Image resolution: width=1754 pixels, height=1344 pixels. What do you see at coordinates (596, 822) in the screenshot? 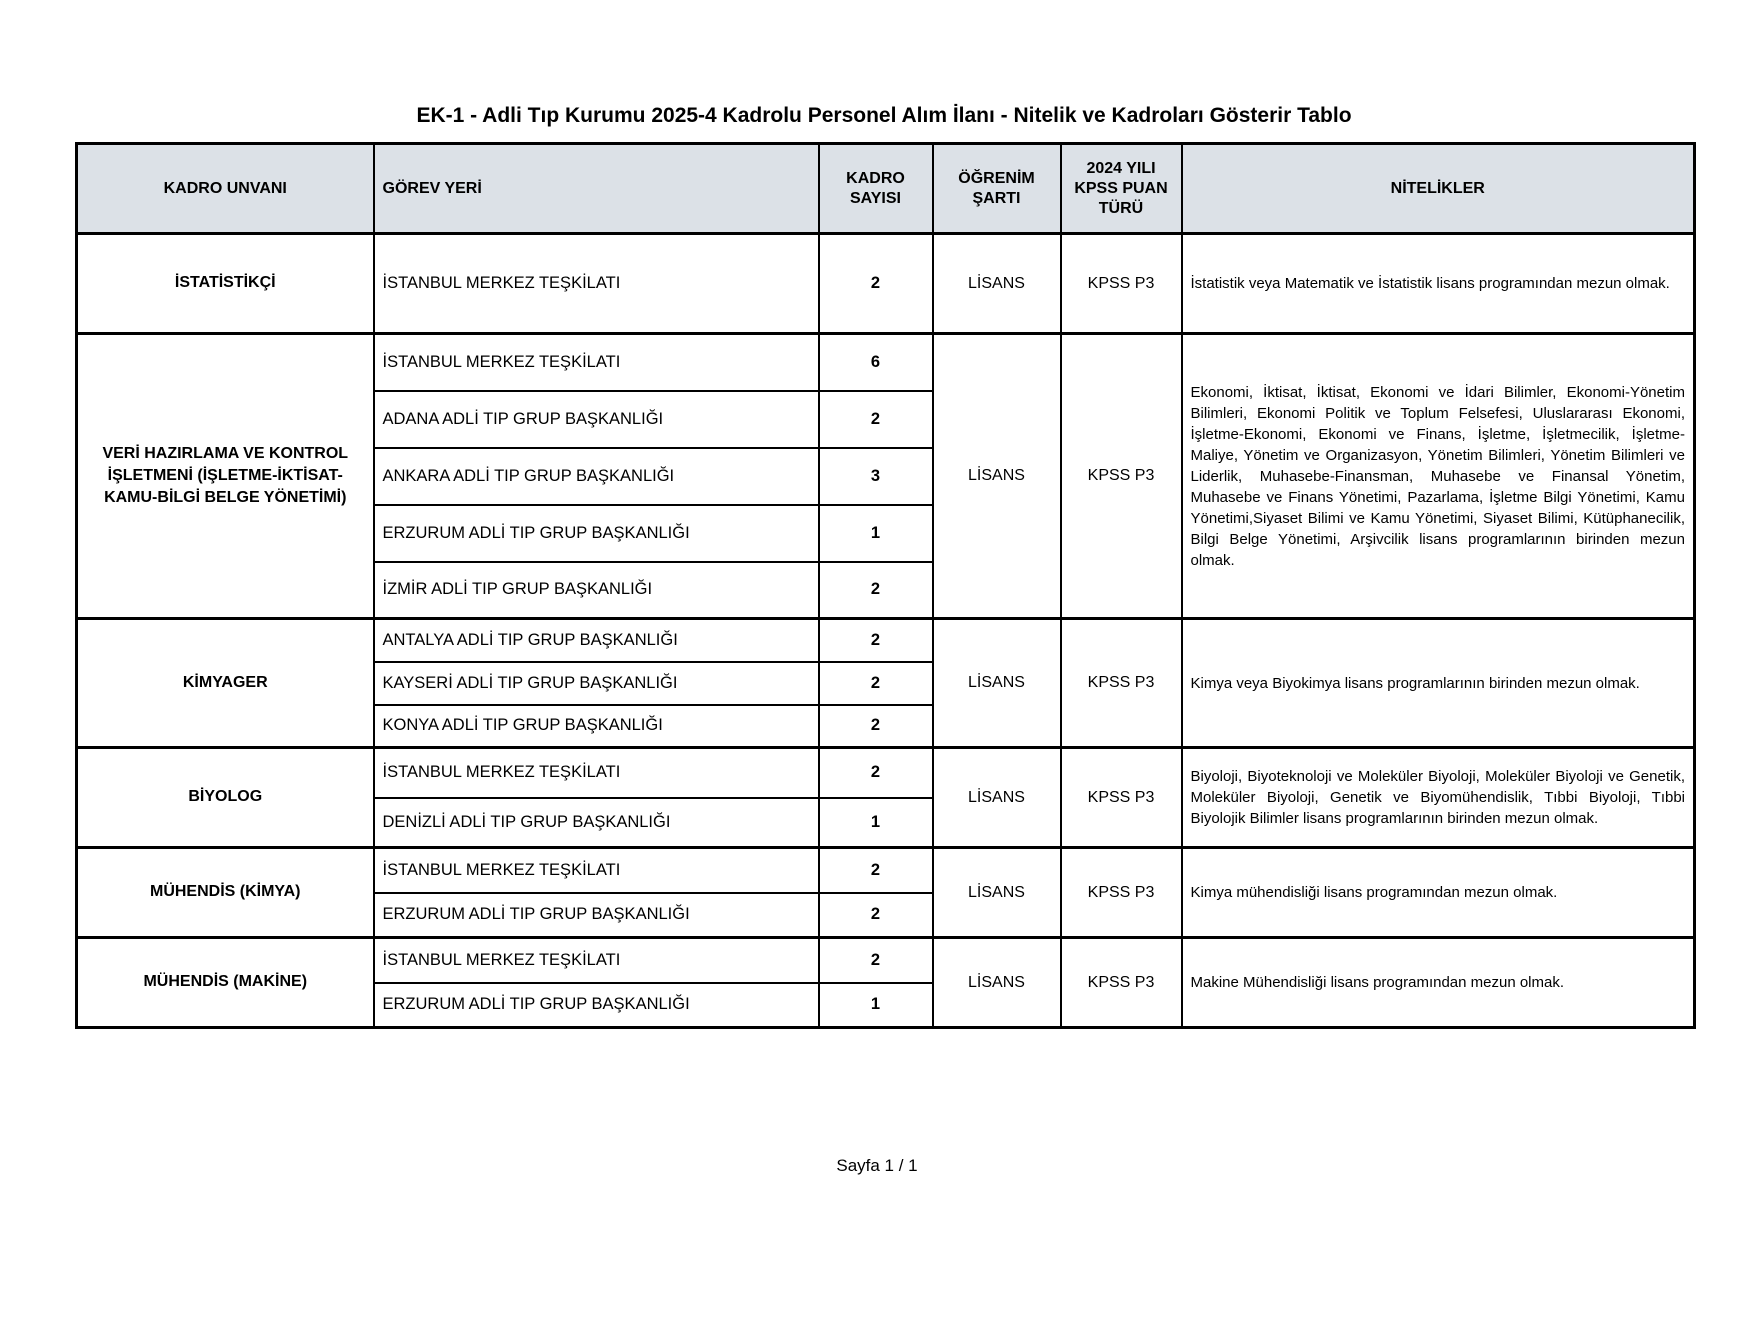
I see `gorev-yeri-cell: DENİZLİ ADLİ TIP GRUP BAŞKANLIĞI` at bounding box center [596, 822].